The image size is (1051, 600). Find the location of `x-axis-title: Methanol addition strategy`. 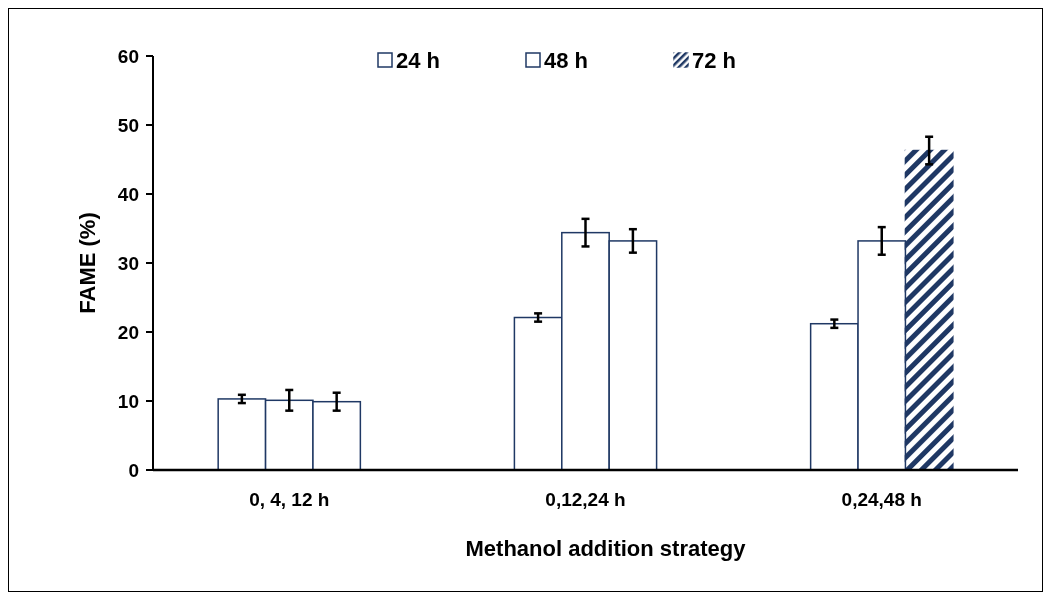

x-axis-title: Methanol addition strategy is located at coordinates (606, 548).